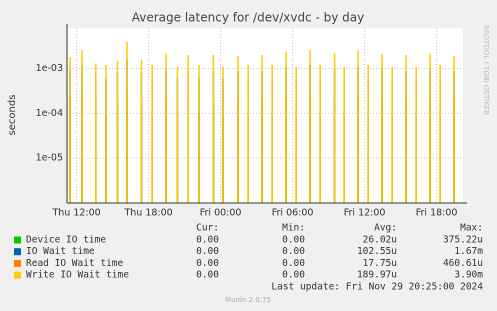 The image size is (497, 311). What do you see at coordinates (66, 240) in the screenshot?
I see `legend-label: Device IO time` at bounding box center [66, 240].